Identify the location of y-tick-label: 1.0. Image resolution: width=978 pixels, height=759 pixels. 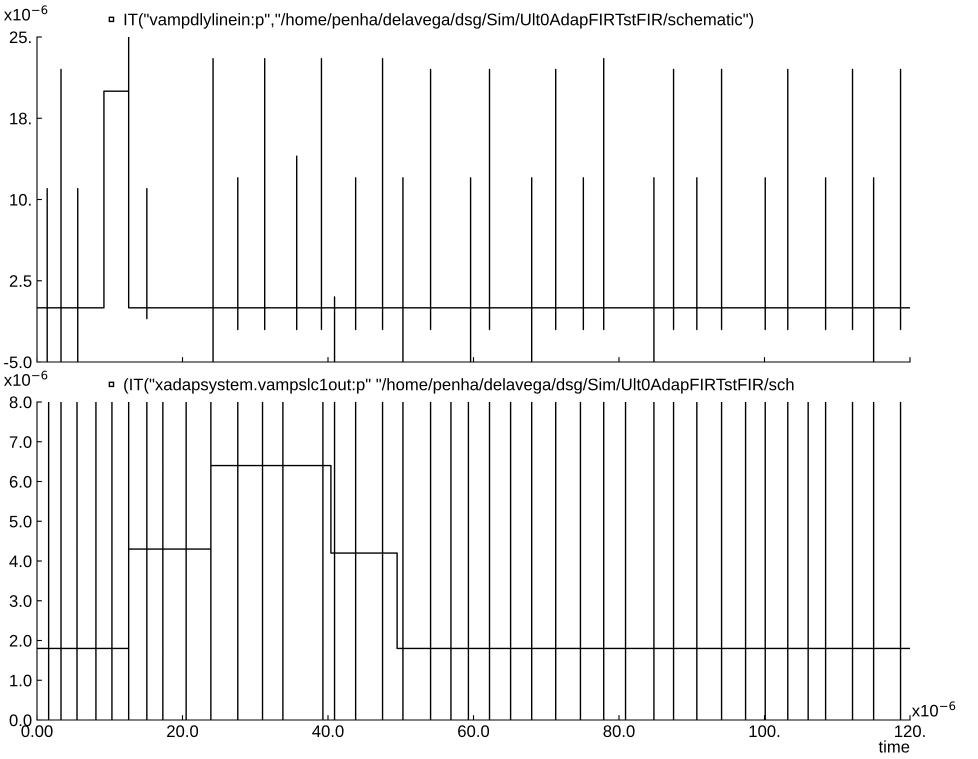
(21, 680).